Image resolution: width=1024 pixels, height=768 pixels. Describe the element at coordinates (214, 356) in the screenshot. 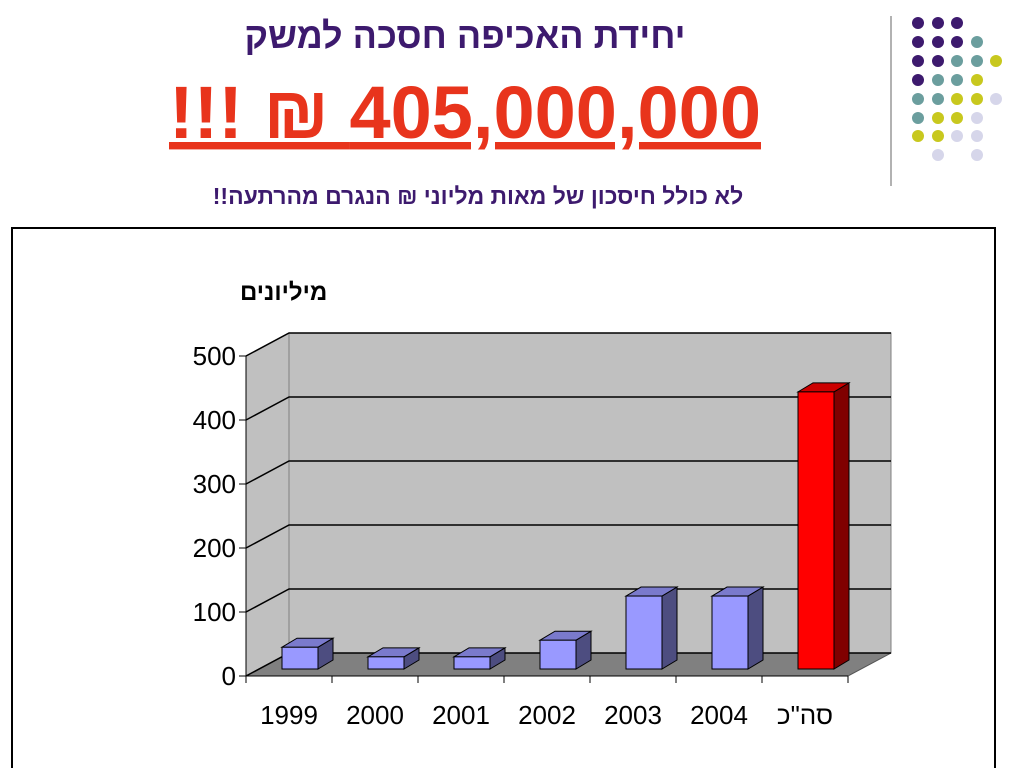

I see `y-tick-label: 500` at that location.